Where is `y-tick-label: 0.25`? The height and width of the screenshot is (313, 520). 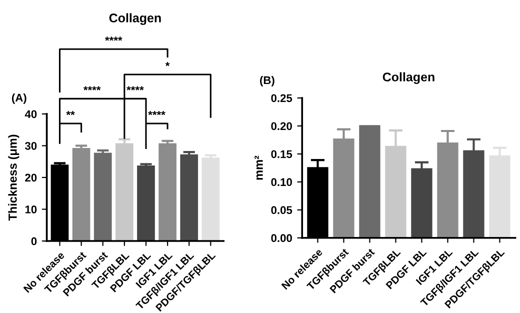 y-tick-label: 0.25 is located at coordinates (281, 98).